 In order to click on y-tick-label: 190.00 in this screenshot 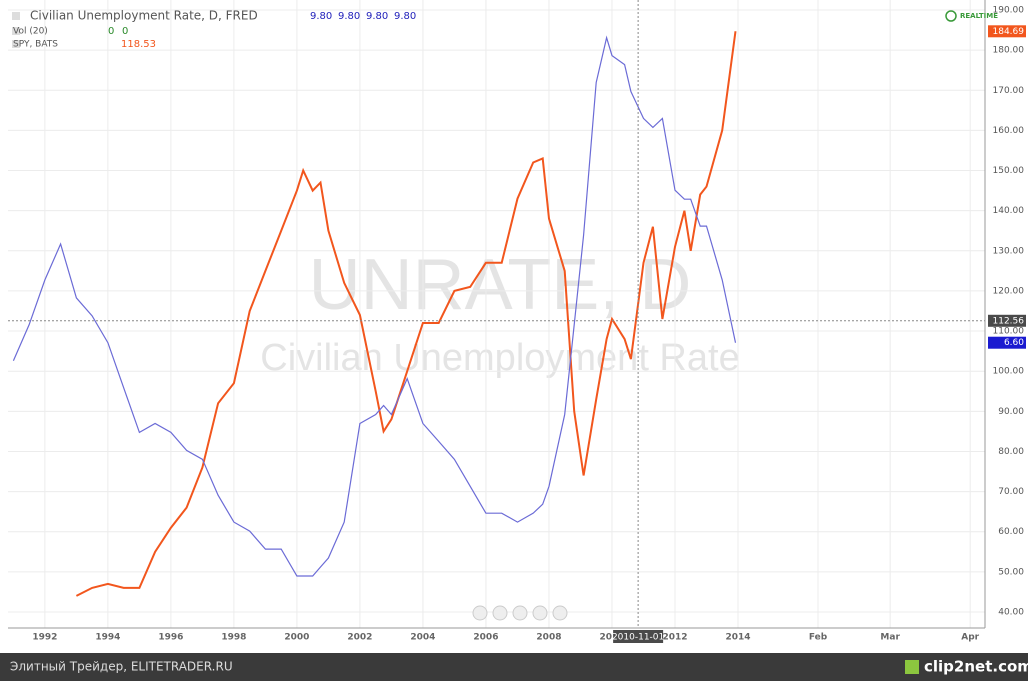, I will do `click(1009, 10)`.